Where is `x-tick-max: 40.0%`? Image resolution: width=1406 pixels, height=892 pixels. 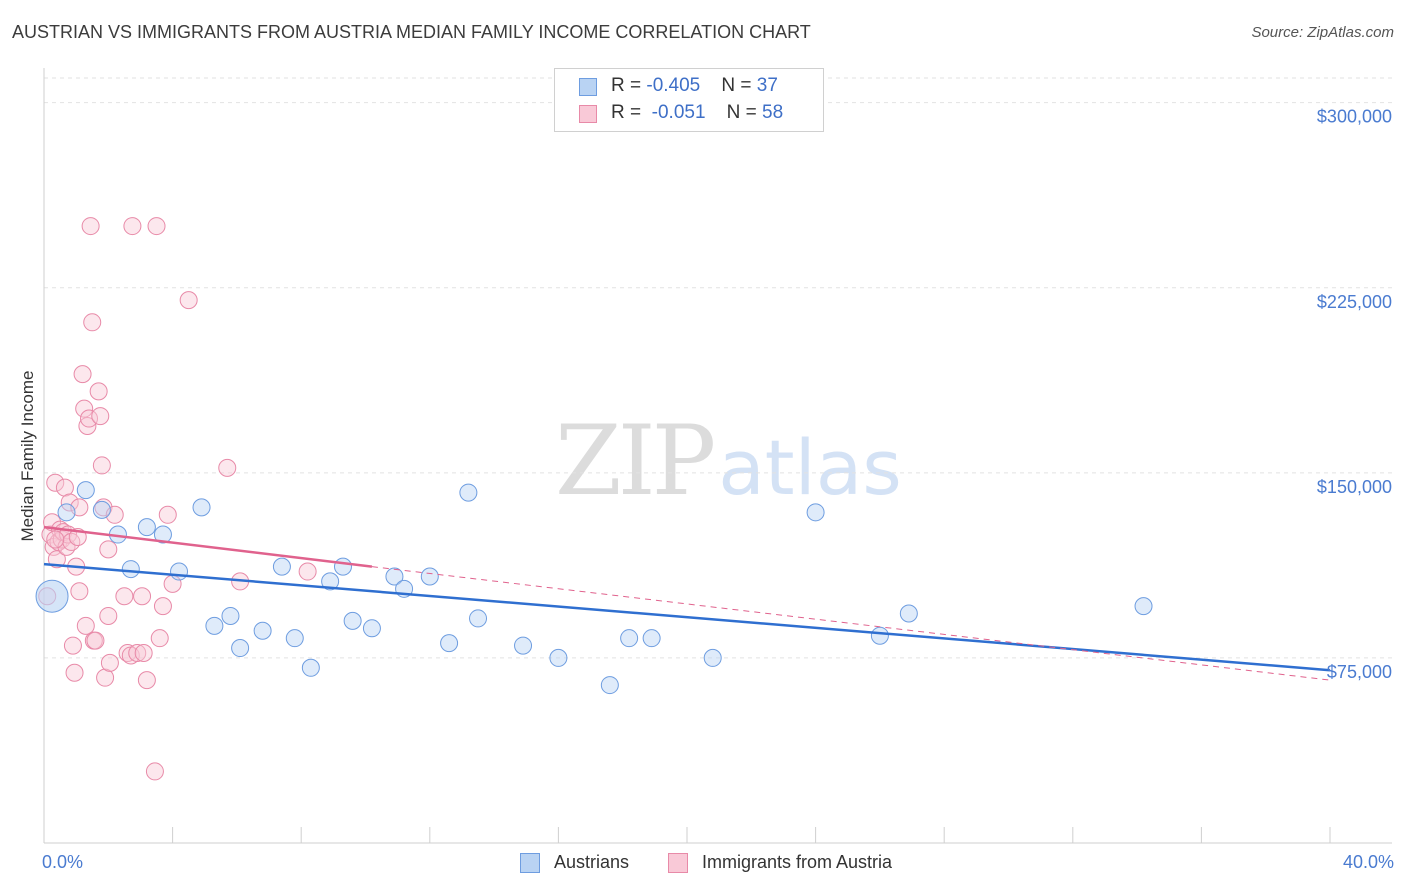 x-tick-max: 40.0% is located at coordinates (1368, 862).